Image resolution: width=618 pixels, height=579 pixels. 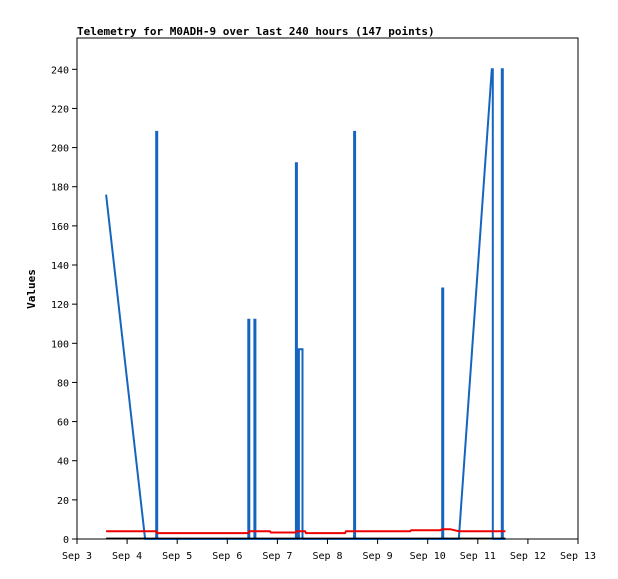 What do you see at coordinates (63, 383) in the screenshot?
I see `y-tick-label: 80` at bounding box center [63, 383].